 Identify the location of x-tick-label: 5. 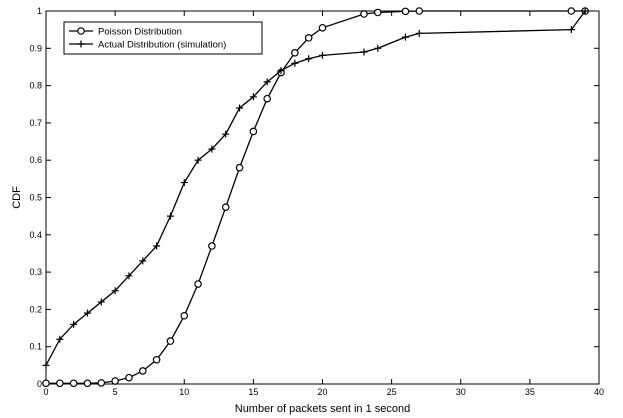
(115, 392).